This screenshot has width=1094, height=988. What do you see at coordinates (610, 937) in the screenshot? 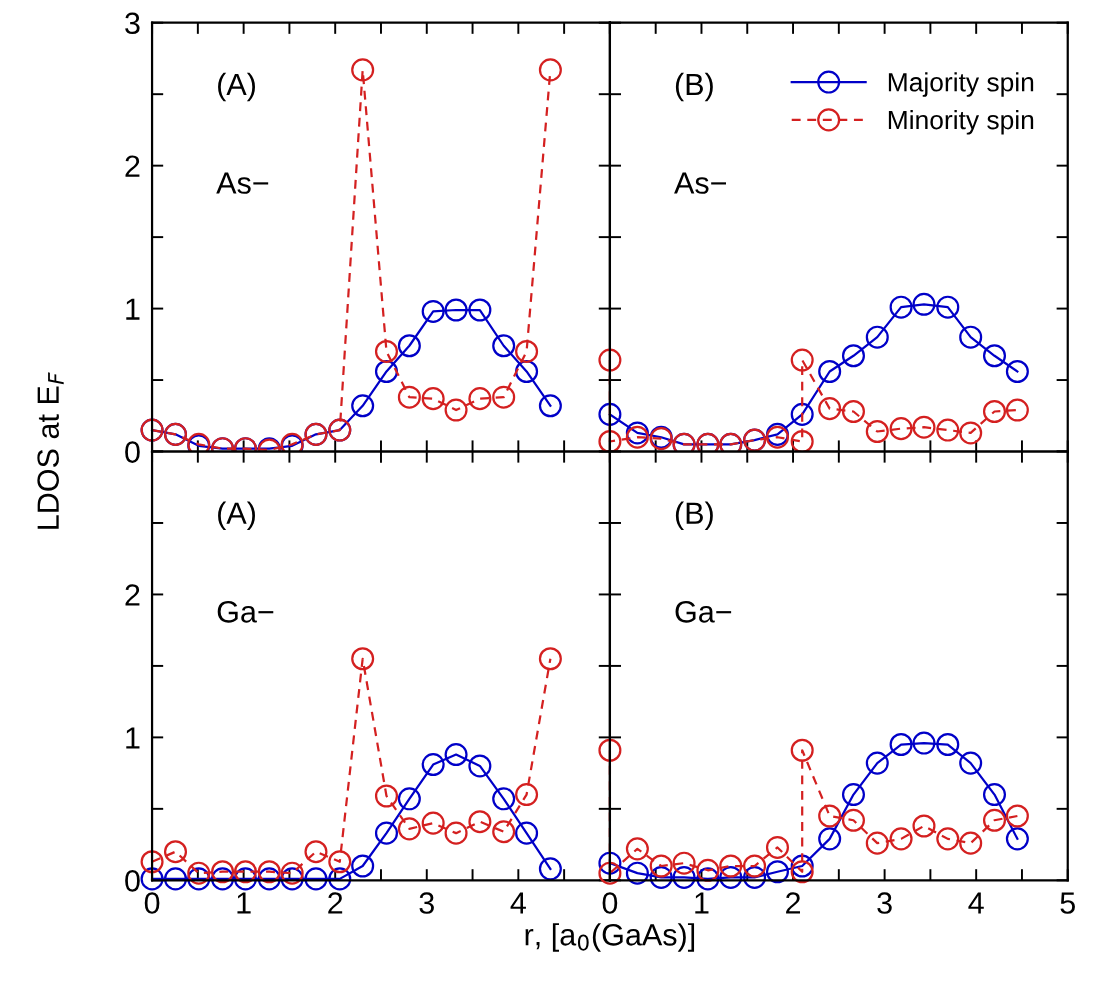
I see `x-axis-title: r, [a$_{0}$(GaAs)]` at bounding box center [610, 937].